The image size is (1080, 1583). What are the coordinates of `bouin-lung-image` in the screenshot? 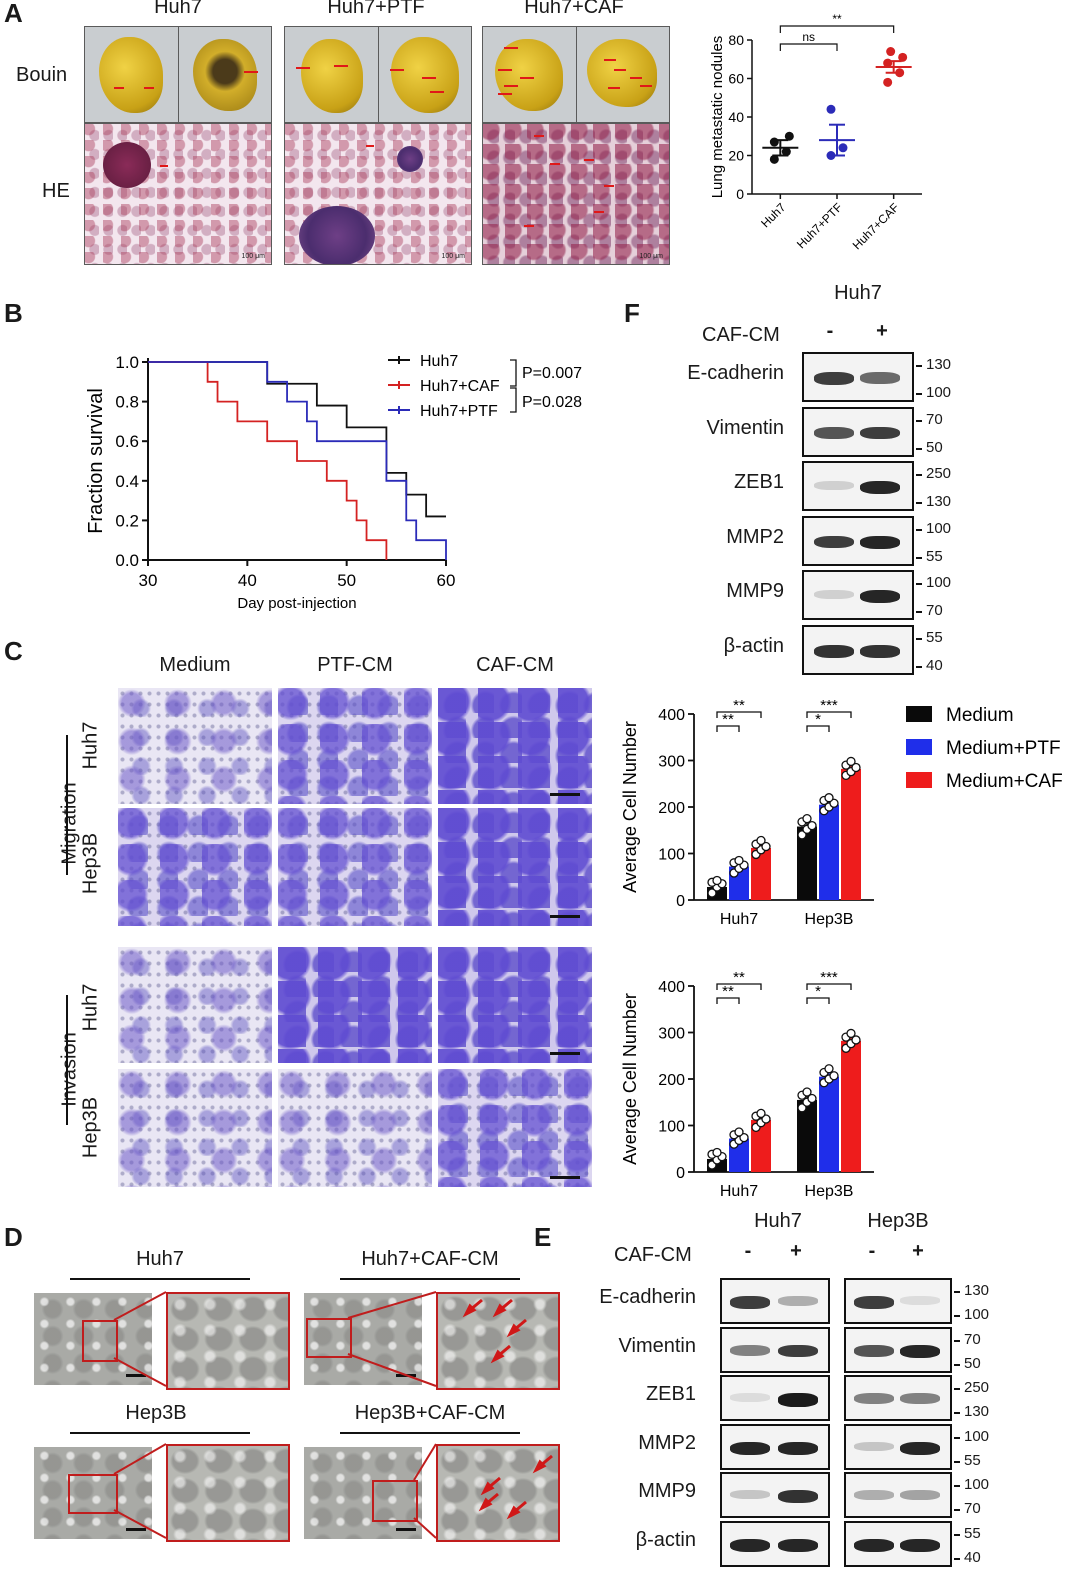 It's located at (225, 74).